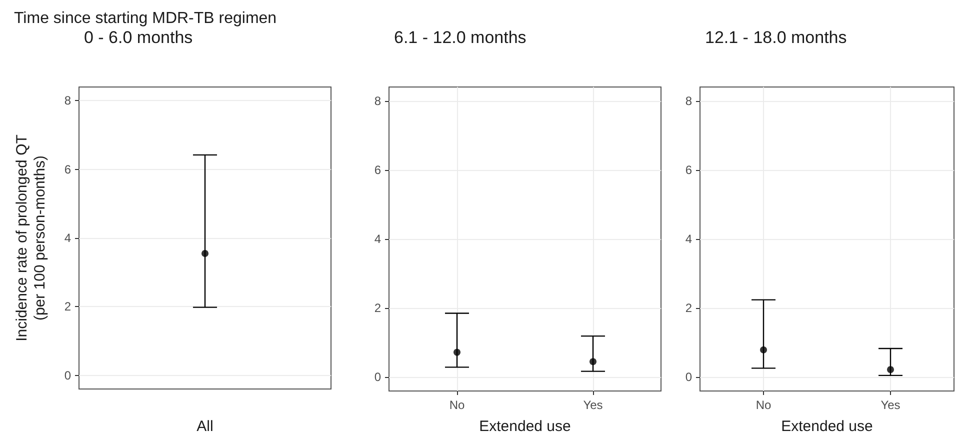  I want to click on text: Time since starting MDR-TB regimen, so click(145, 19).